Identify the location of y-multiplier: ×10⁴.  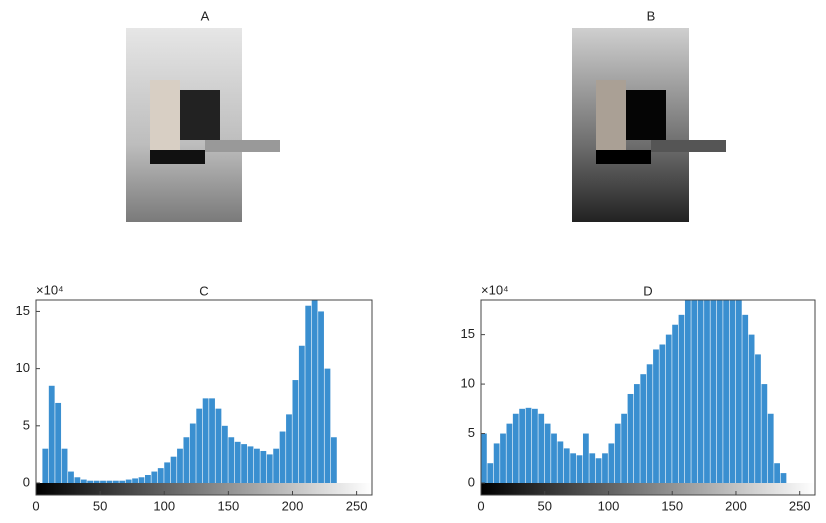
(495, 289).